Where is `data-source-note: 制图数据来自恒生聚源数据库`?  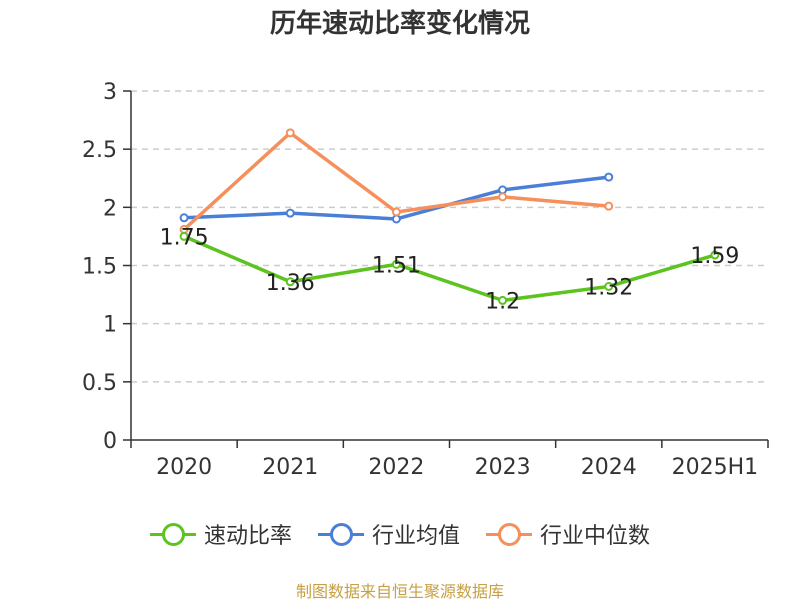 data-source-note: 制图数据来自恒生聚源数据库 is located at coordinates (399, 591).